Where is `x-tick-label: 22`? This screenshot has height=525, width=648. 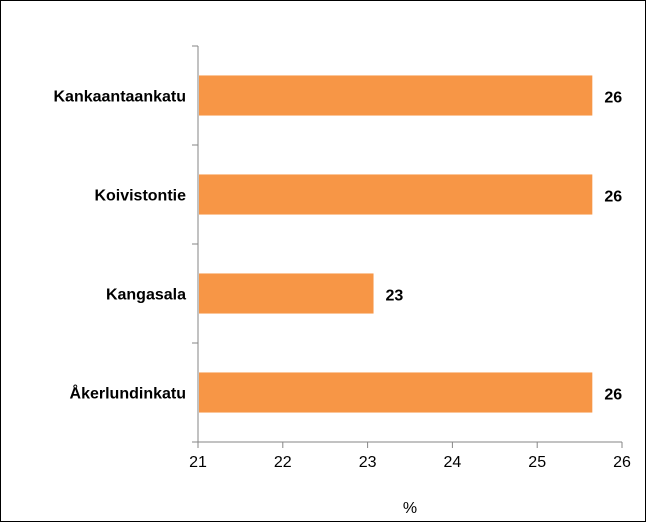 x-tick-label: 22 is located at coordinates (283, 462).